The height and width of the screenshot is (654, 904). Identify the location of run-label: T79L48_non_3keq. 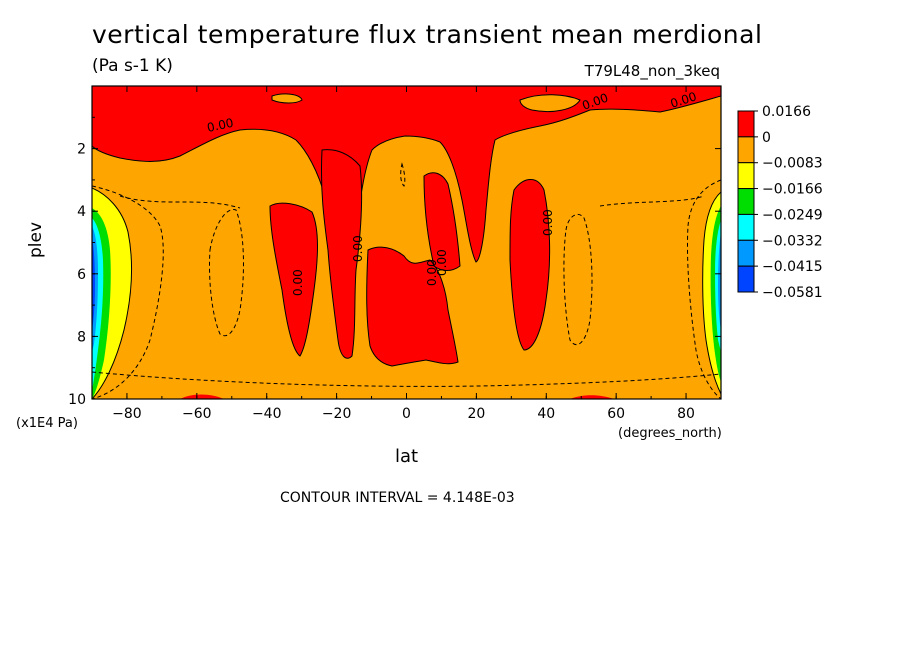
(652, 71).